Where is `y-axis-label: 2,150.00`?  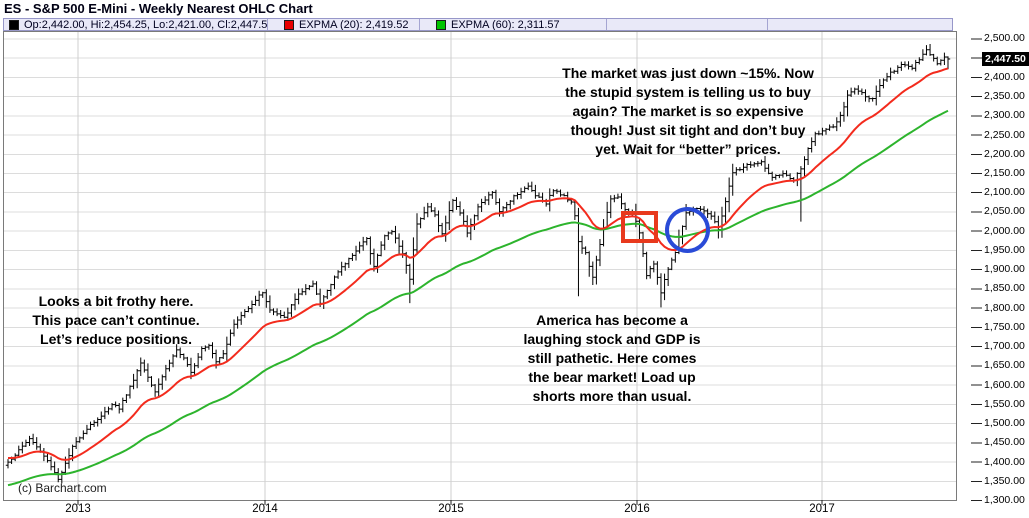
y-axis-label: 2,150.00 is located at coordinates (1004, 172).